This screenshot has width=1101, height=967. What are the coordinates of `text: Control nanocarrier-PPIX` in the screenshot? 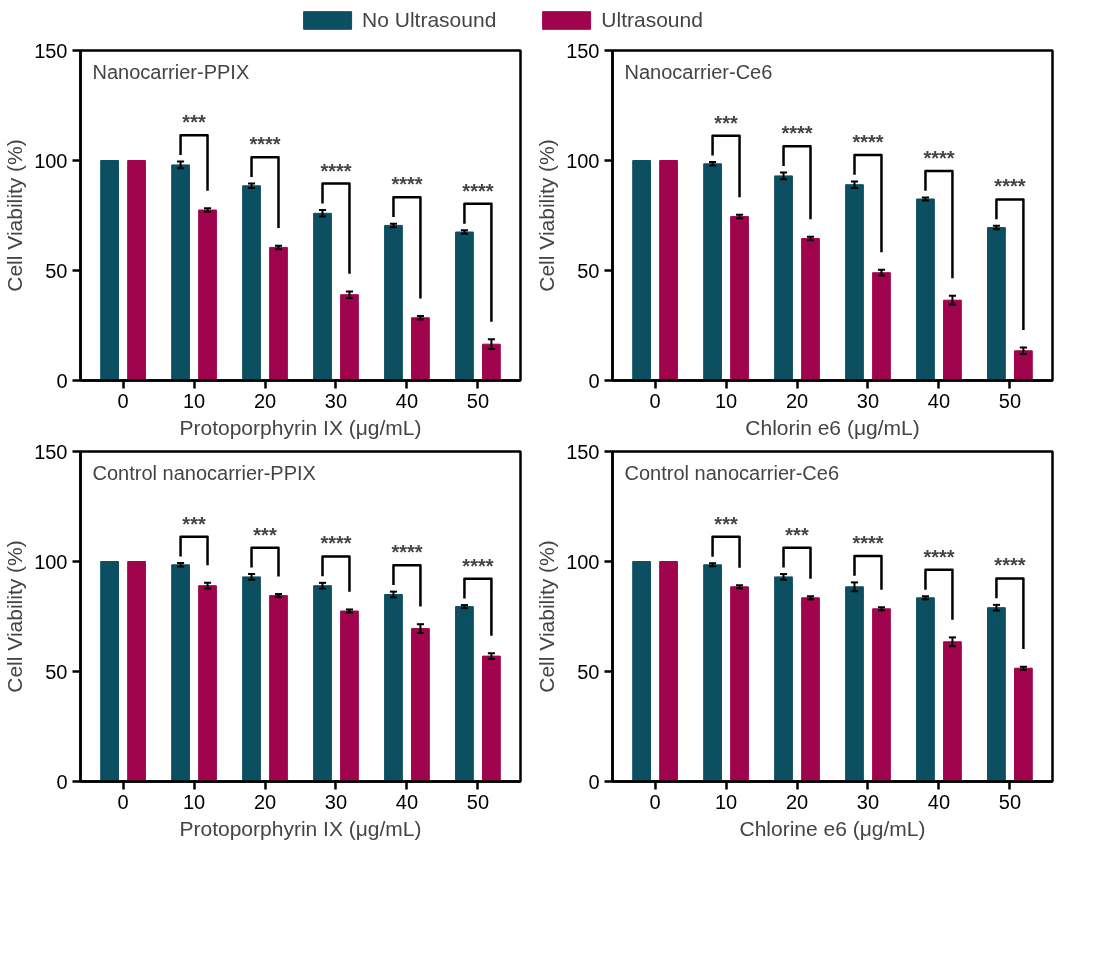 It's located at (204, 472).